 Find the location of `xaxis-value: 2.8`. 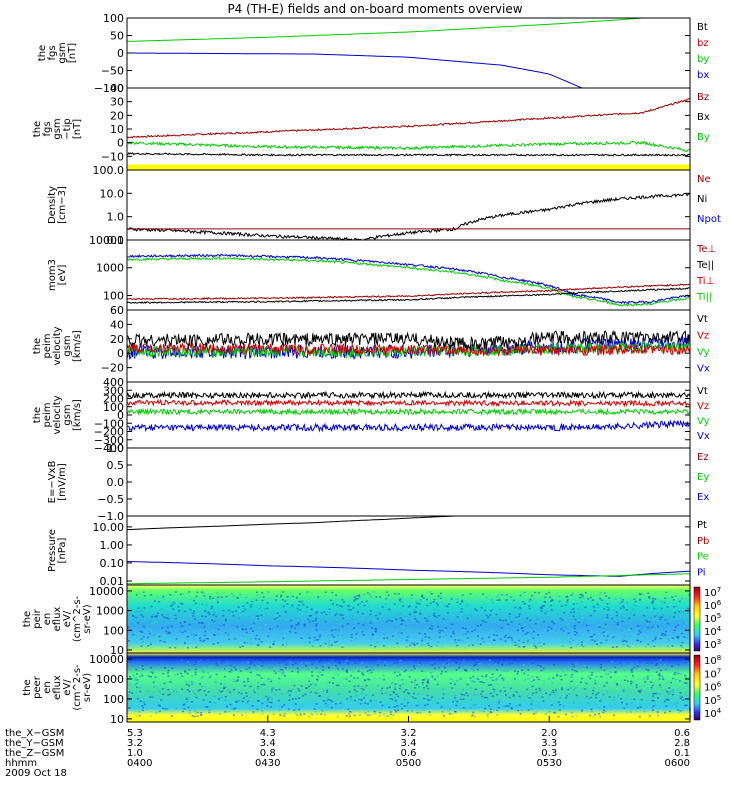

xaxis-value: 2.8 is located at coordinates (682, 743).